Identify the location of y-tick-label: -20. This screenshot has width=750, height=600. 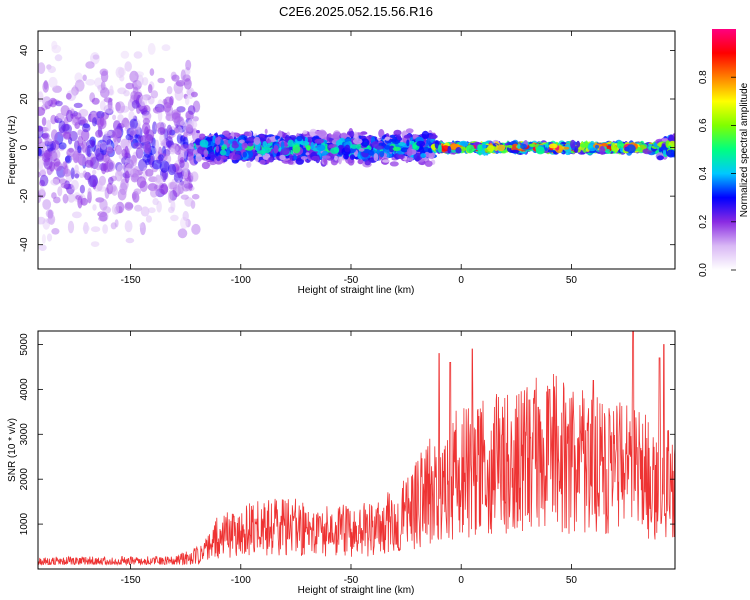
(24, 195).